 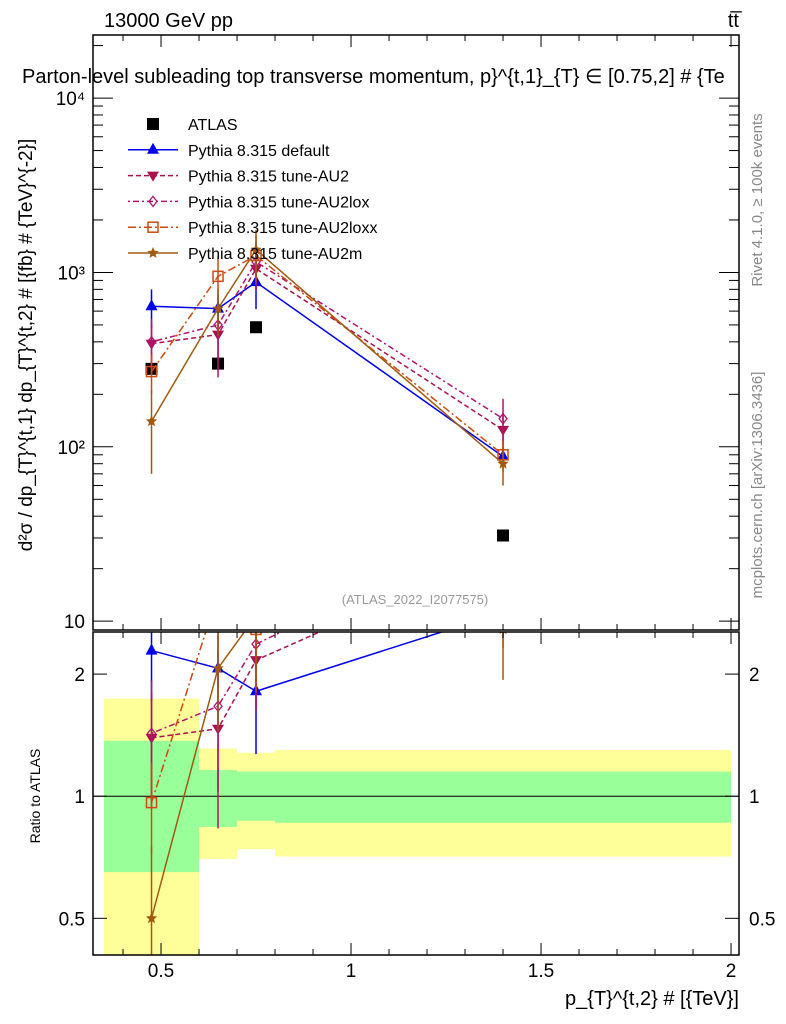 I want to click on y-tick-label: 10⁴, so click(x=70, y=99).